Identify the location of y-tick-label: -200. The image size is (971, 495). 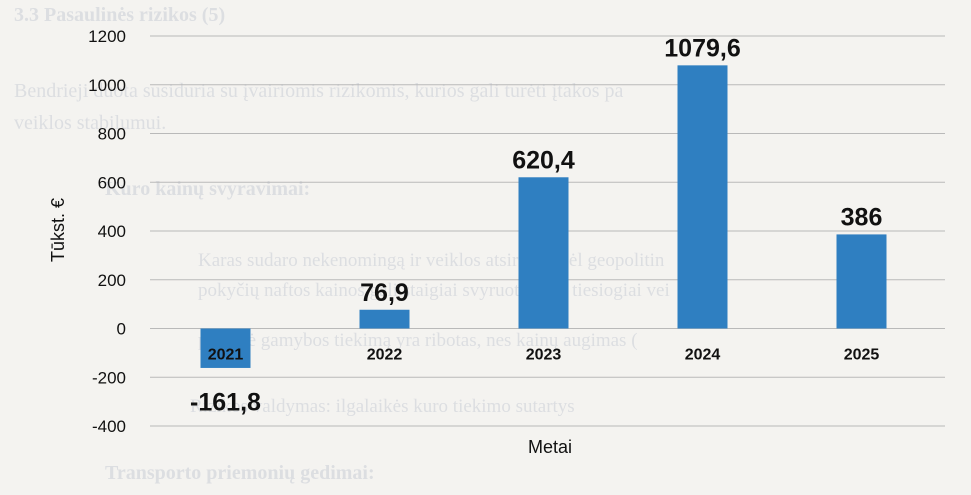
(109, 377).